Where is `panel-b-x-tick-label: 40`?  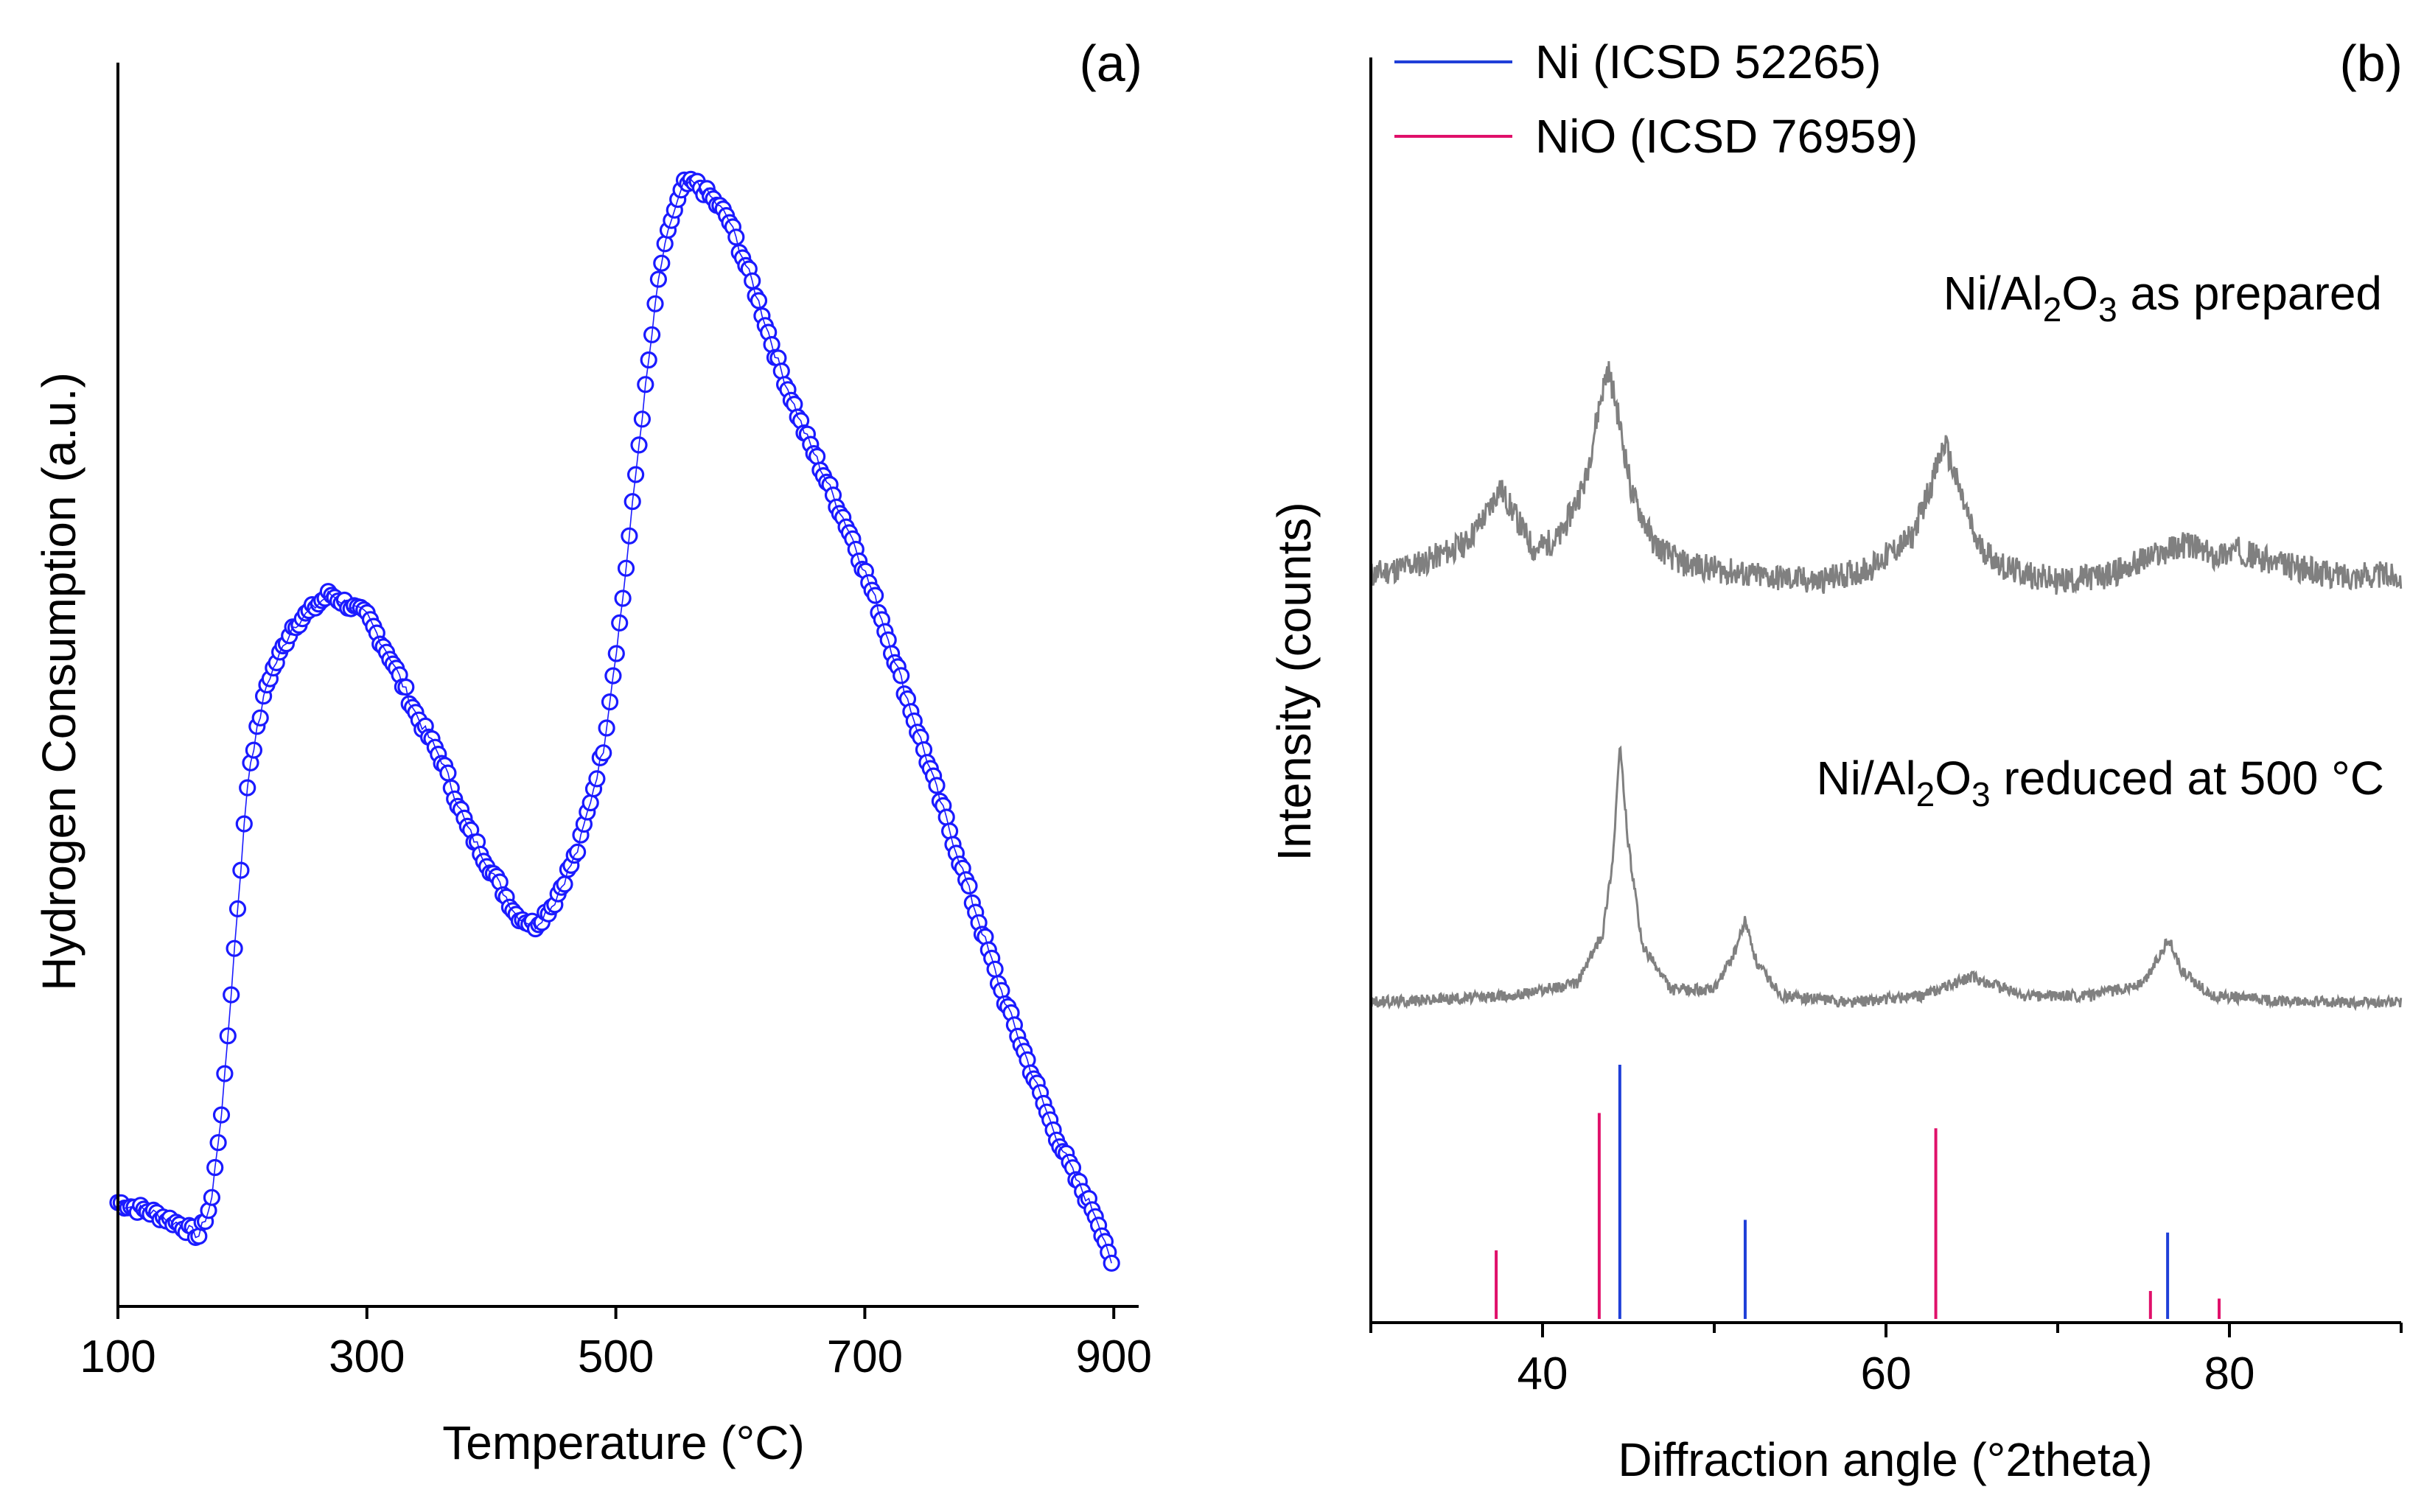 panel-b-x-tick-label: 40 is located at coordinates (1543, 1373).